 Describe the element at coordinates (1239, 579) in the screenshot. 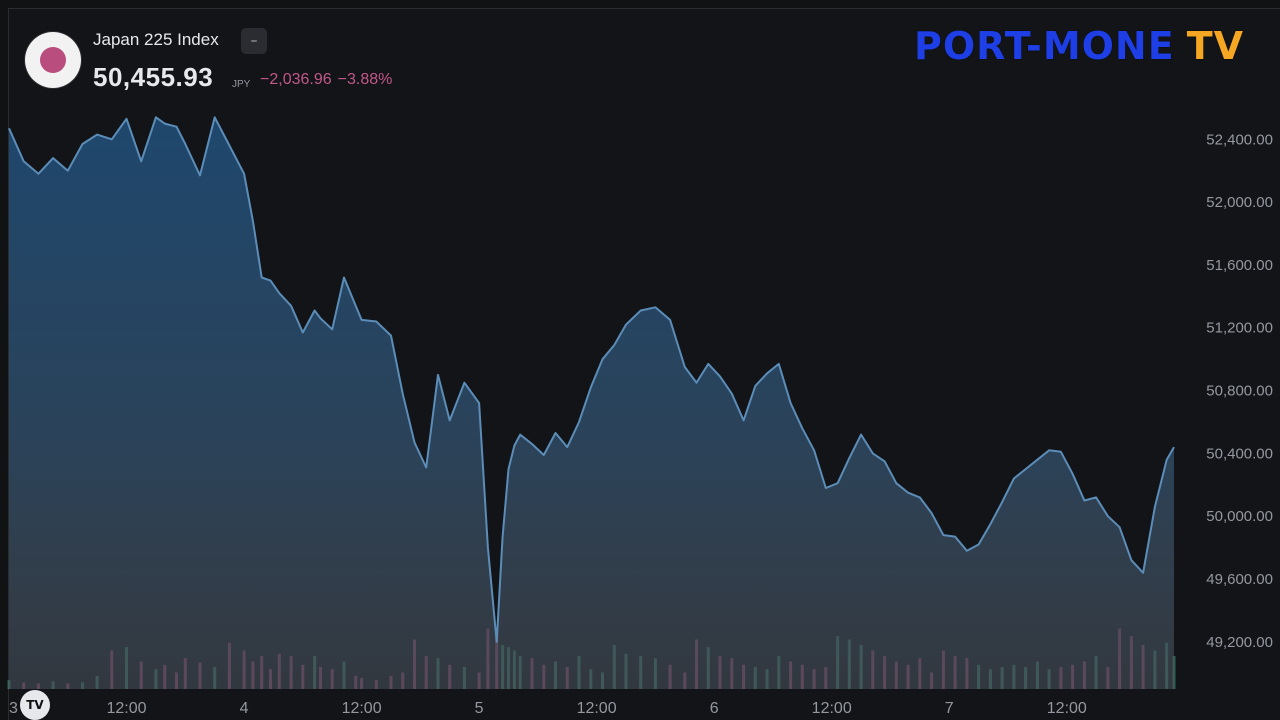

I see `y-tick-label: 49,600.00` at that location.